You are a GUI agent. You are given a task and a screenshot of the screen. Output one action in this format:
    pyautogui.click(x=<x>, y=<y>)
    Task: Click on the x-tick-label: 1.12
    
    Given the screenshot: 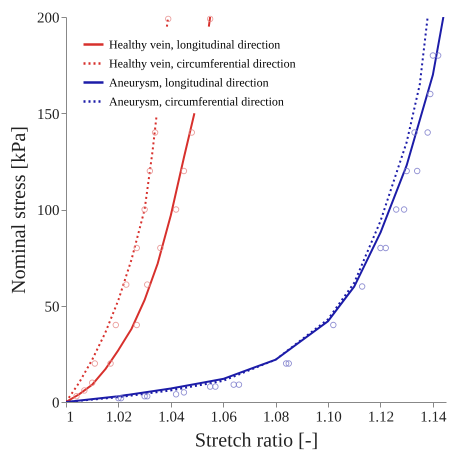 What is the action you would take?
    pyautogui.click(x=381, y=418)
    